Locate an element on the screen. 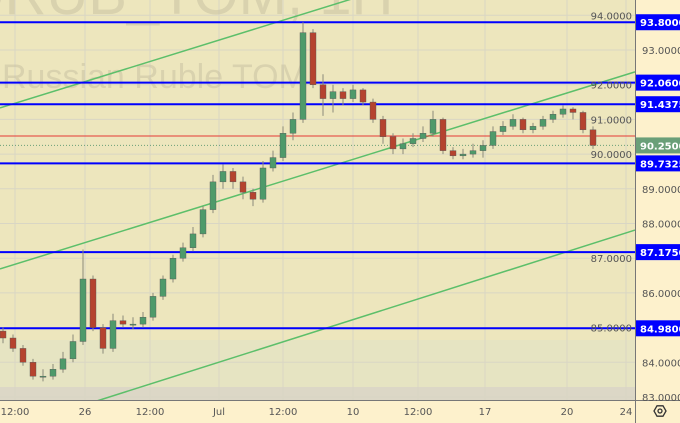  y-tick-label: 83.0000 is located at coordinates (661, 398).